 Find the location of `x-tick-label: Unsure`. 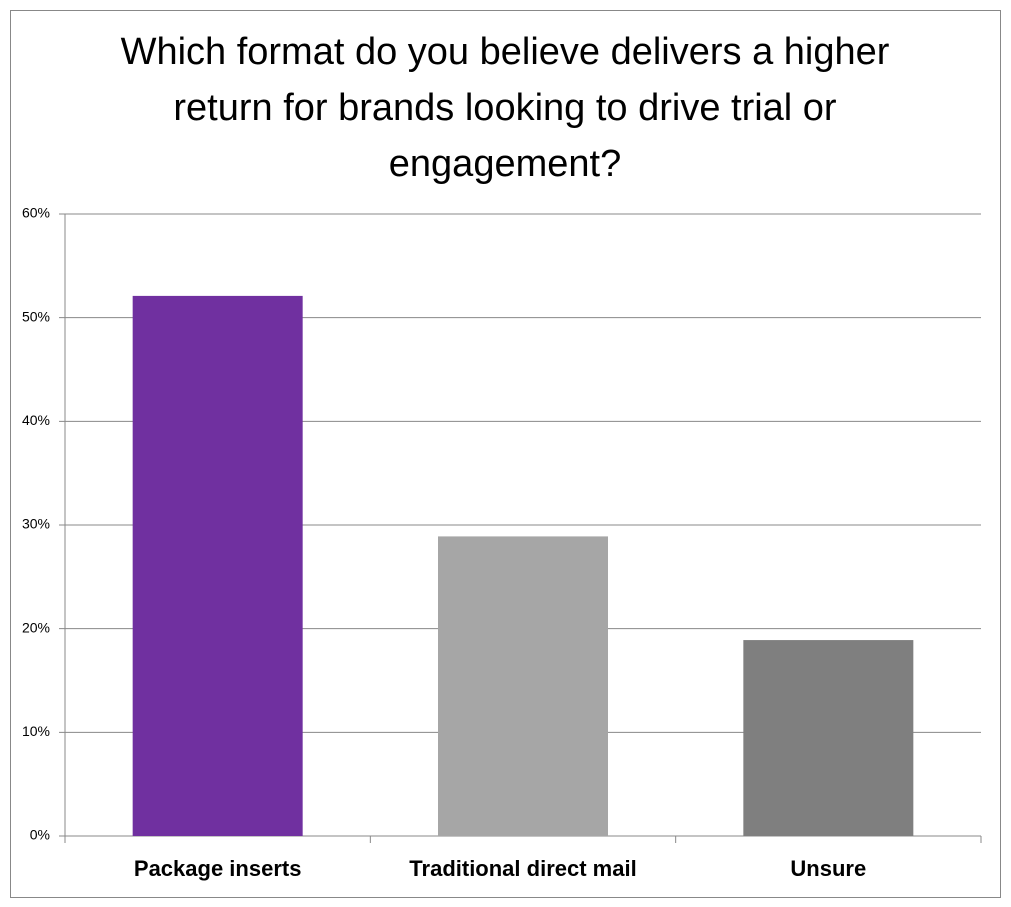

x-tick-label: Unsure is located at coordinates (828, 868).